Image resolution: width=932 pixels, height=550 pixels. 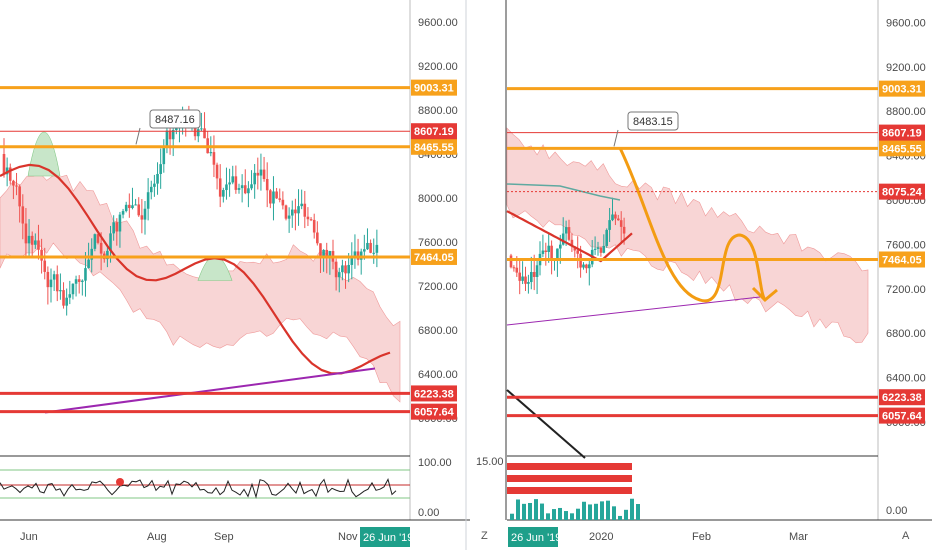 What do you see at coordinates (701, 537) in the screenshot?
I see `x-tick-label: Feb` at bounding box center [701, 537].